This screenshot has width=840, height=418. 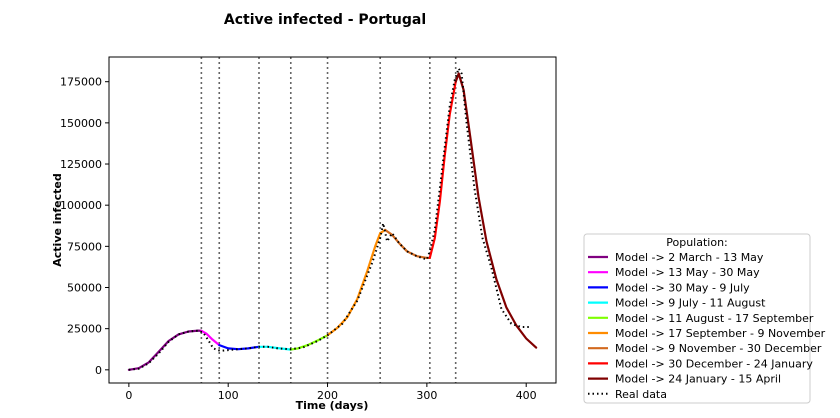 I want to click on y-tick-label-2: 50000, so click(x=84, y=288).